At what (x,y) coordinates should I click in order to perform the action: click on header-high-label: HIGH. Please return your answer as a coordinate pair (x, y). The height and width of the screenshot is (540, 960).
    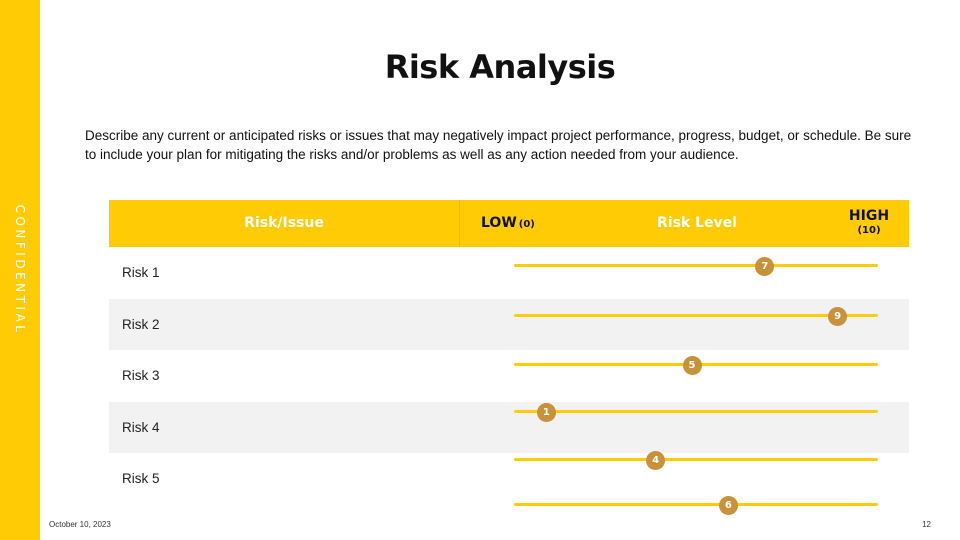
    Looking at the image, I should click on (869, 216).